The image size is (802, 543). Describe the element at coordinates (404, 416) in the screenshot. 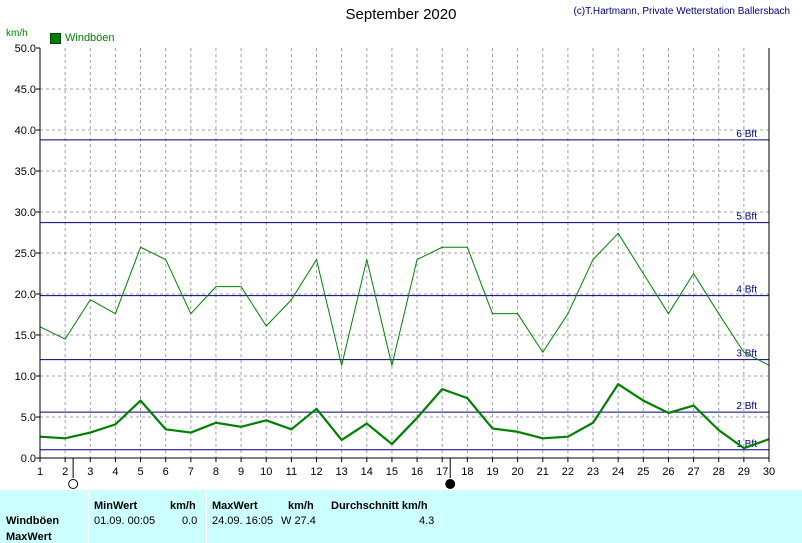

I see `series-line-average` at that location.